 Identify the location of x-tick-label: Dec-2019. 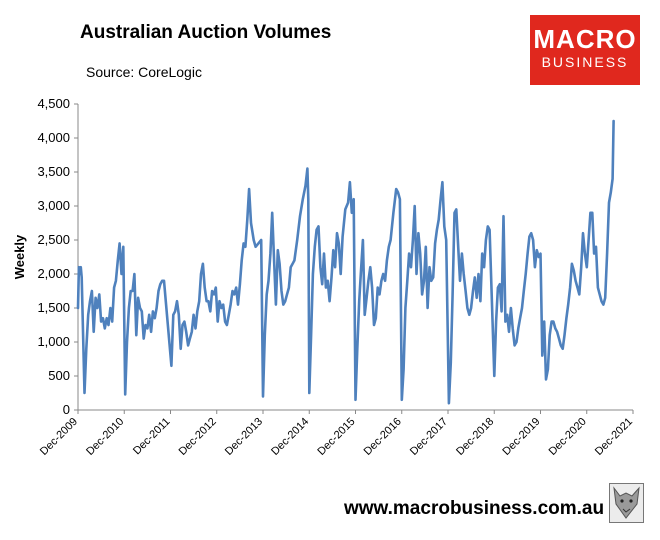
(521, 437).